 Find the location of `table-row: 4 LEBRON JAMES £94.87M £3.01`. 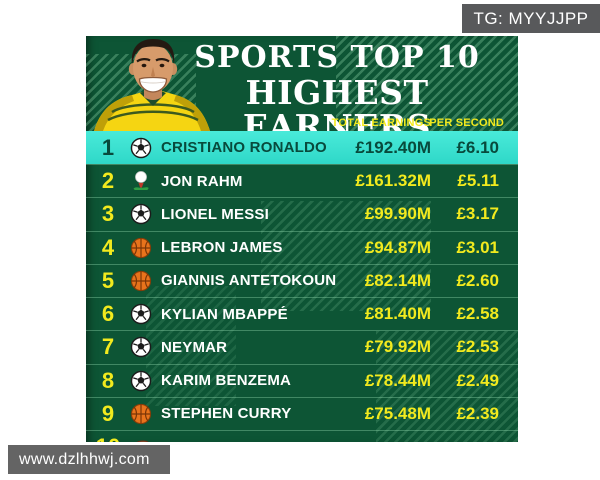

table-row: 4 LEBRON JAMES £94.87M £3.01 is located at coordinates (302, 247).